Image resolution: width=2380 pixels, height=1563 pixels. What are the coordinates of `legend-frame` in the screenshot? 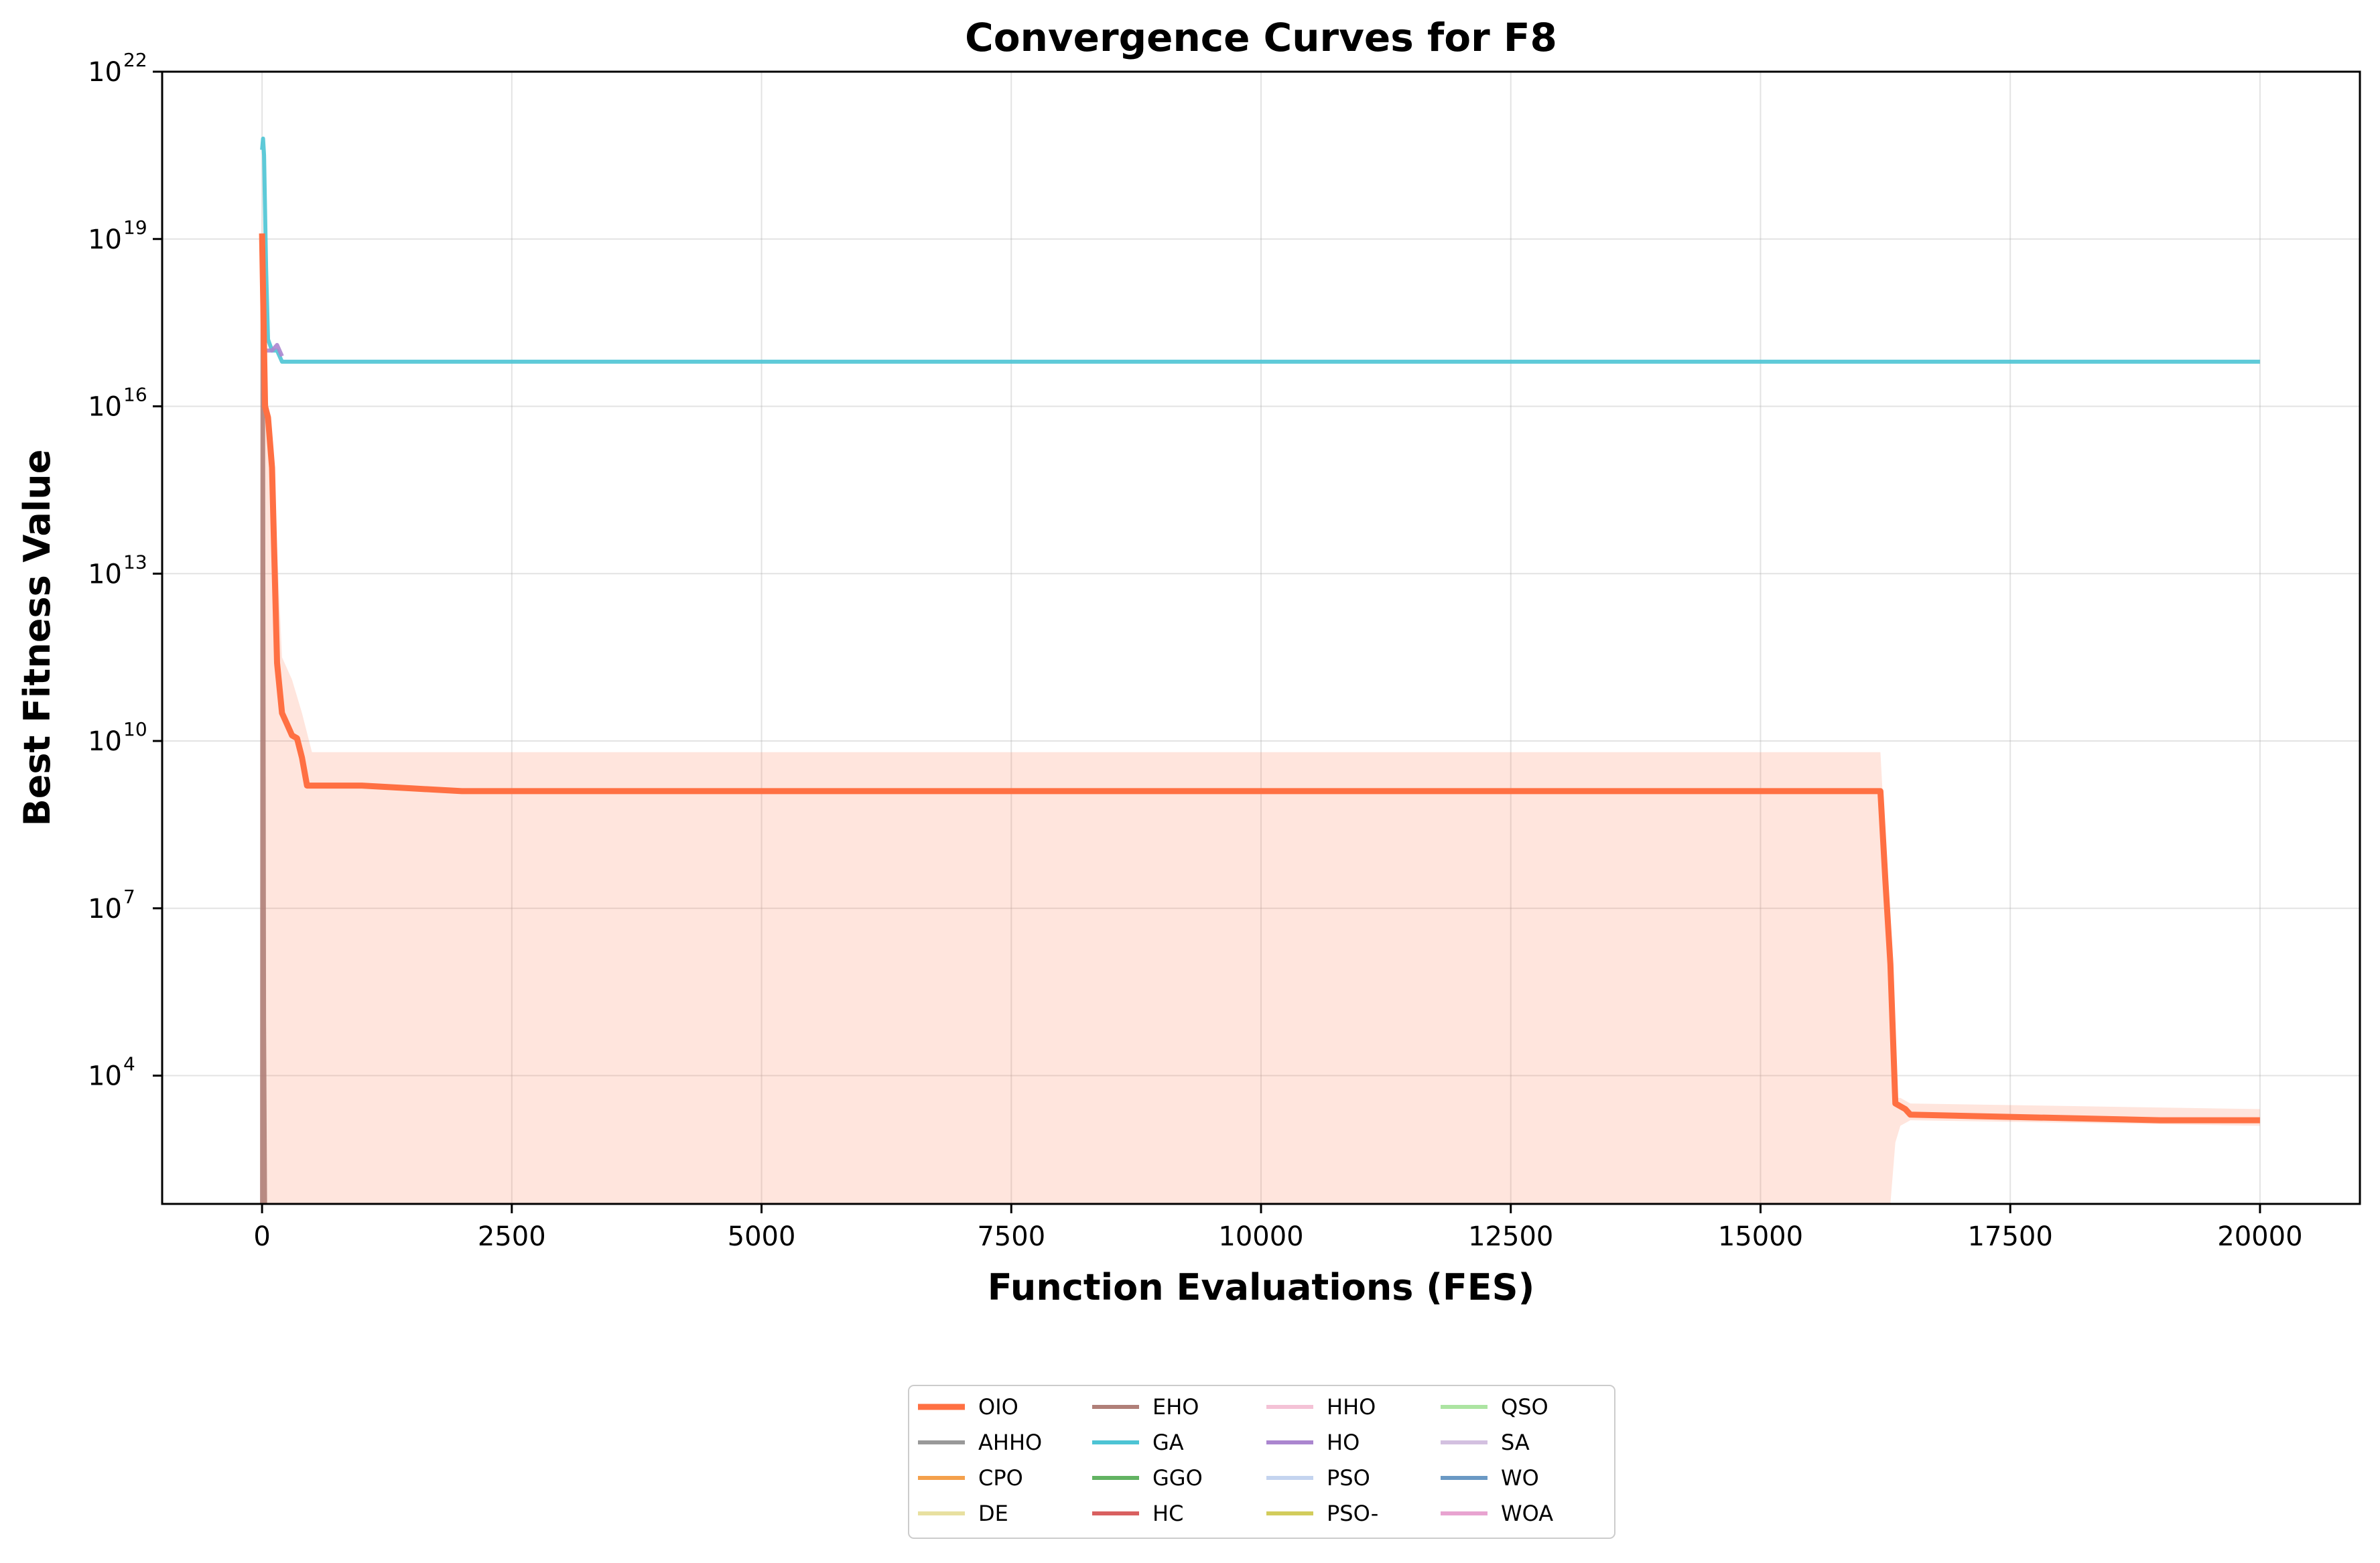 It's located at (1261, 1462).